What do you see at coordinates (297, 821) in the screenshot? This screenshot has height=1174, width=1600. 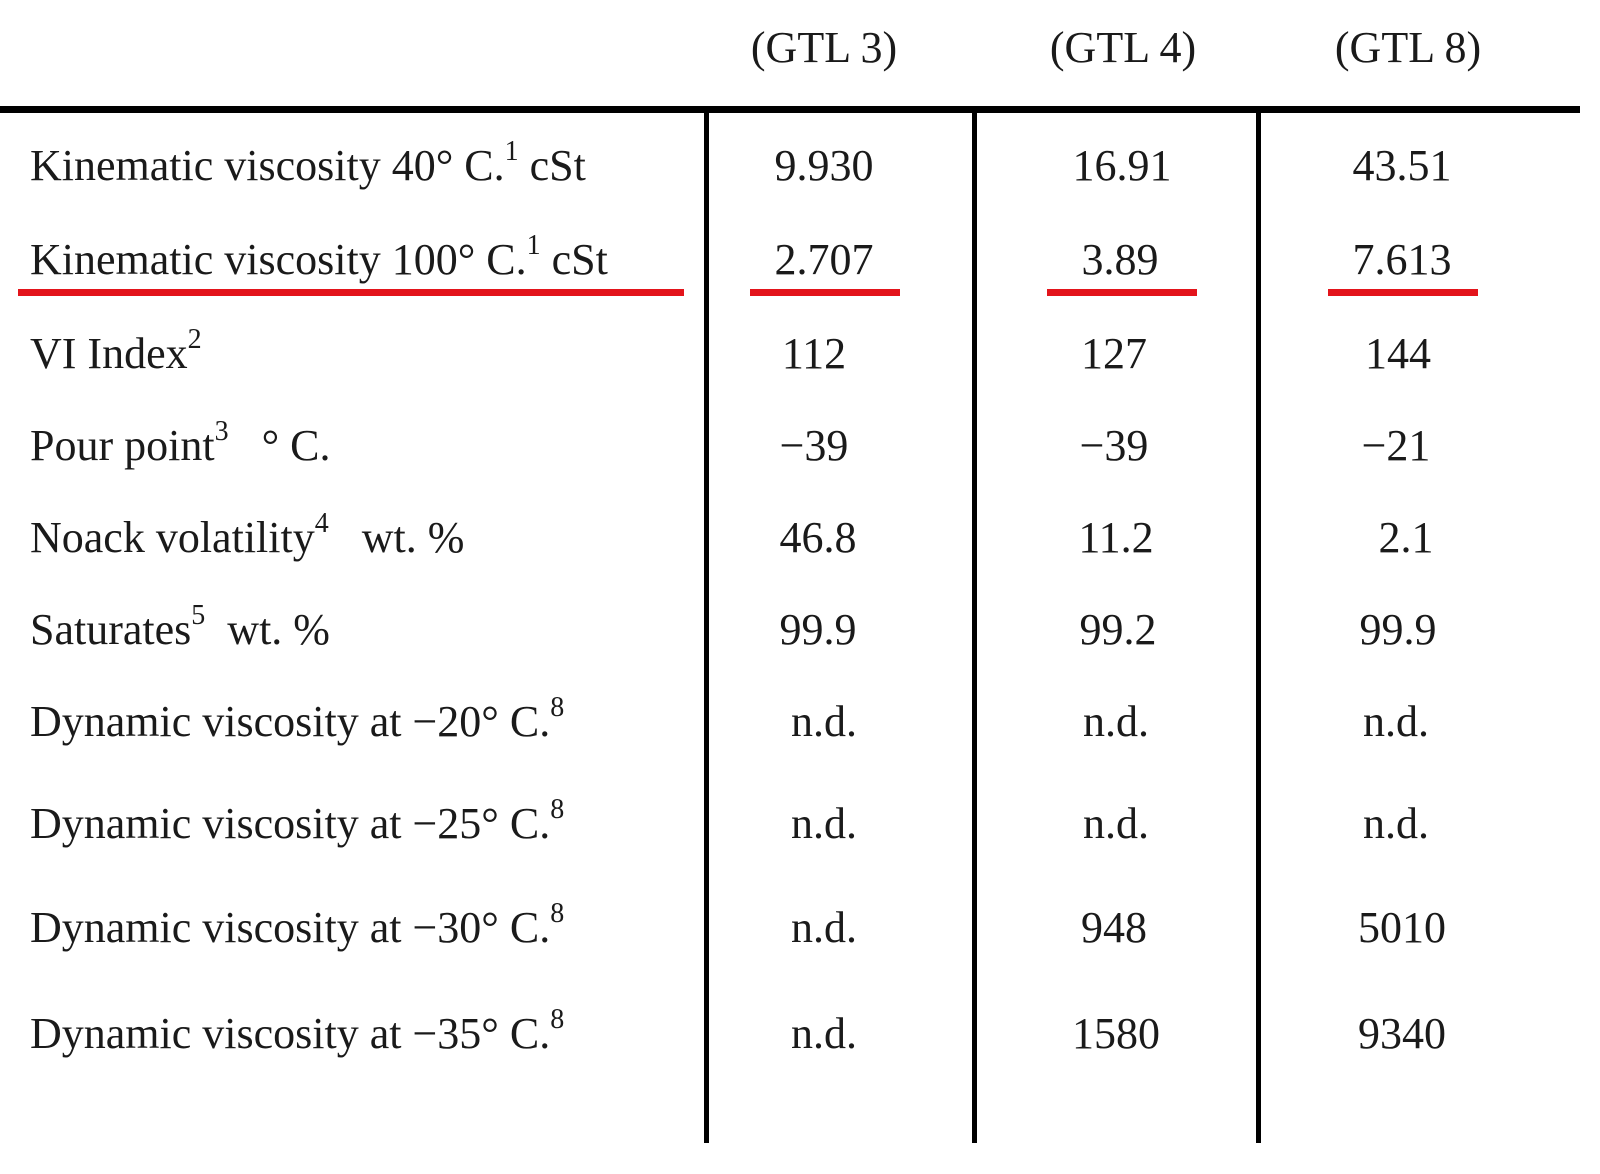 I see `row-label: Dynamic viscosity at −25° C.8` at bounding box center [297, 821].